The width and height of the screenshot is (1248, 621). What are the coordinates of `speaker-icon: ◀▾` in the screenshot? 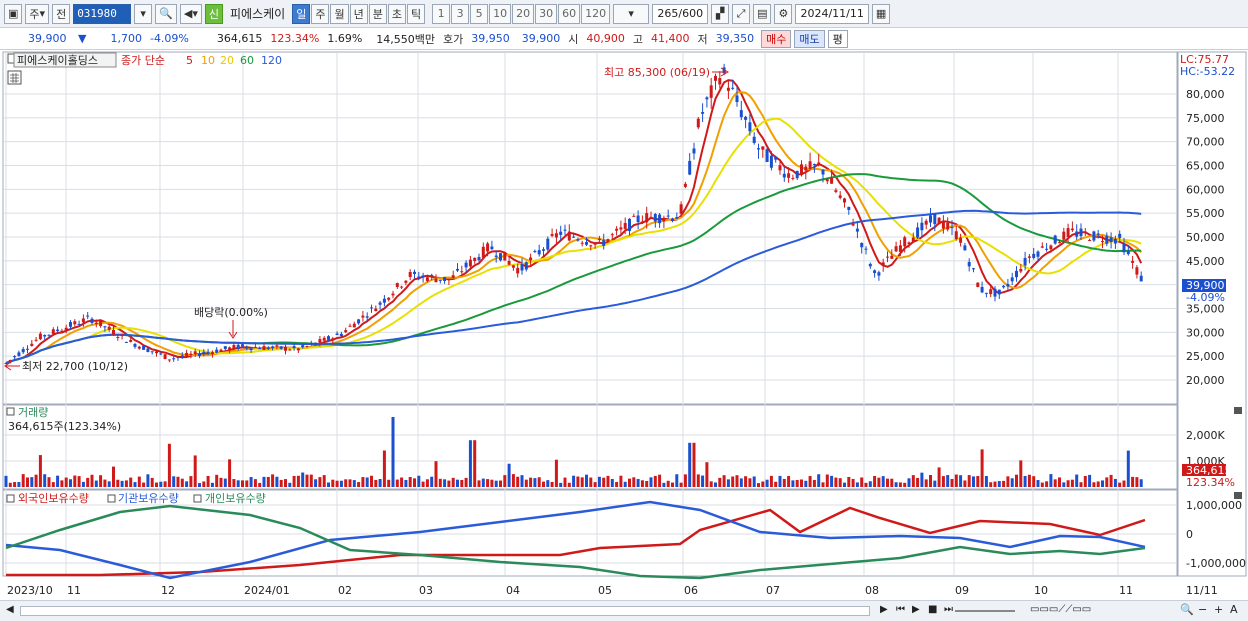 It's located at (190, 13).